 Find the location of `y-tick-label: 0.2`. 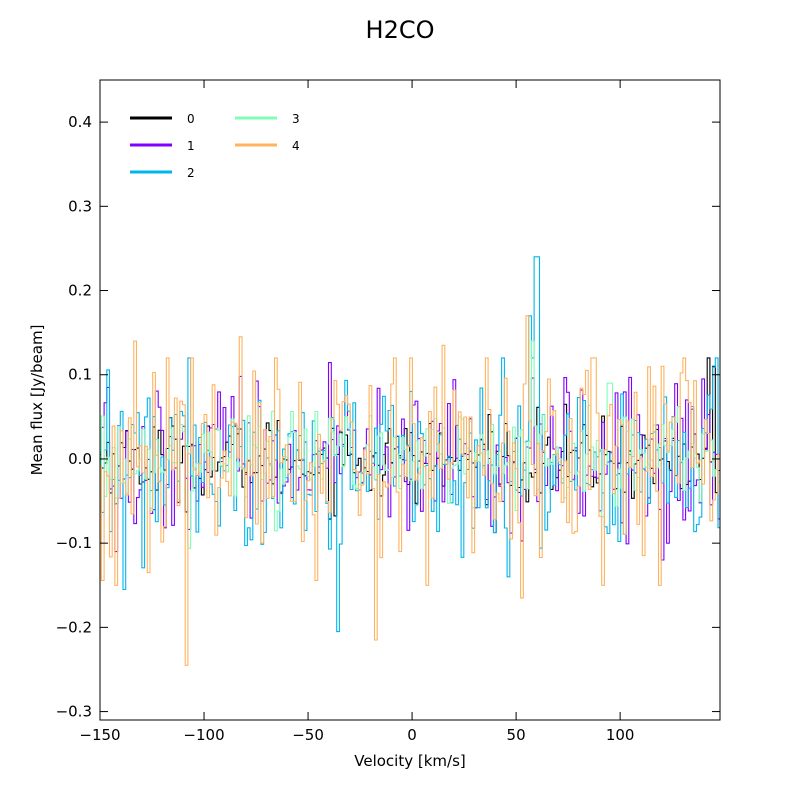

y-tick-label: 0.2 is located at coordinates (80, 291).